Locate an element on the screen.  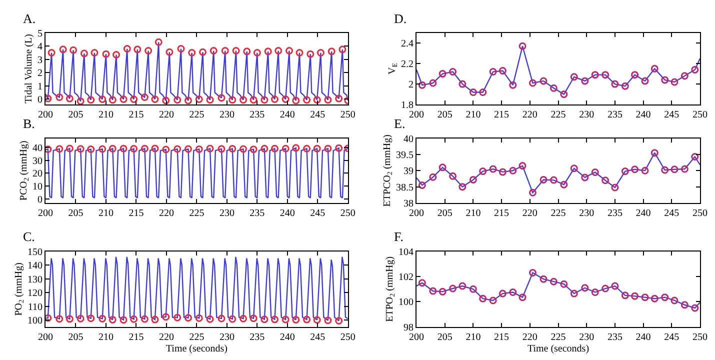
y-tick-label: 104 is located at coordinates (406, 252).